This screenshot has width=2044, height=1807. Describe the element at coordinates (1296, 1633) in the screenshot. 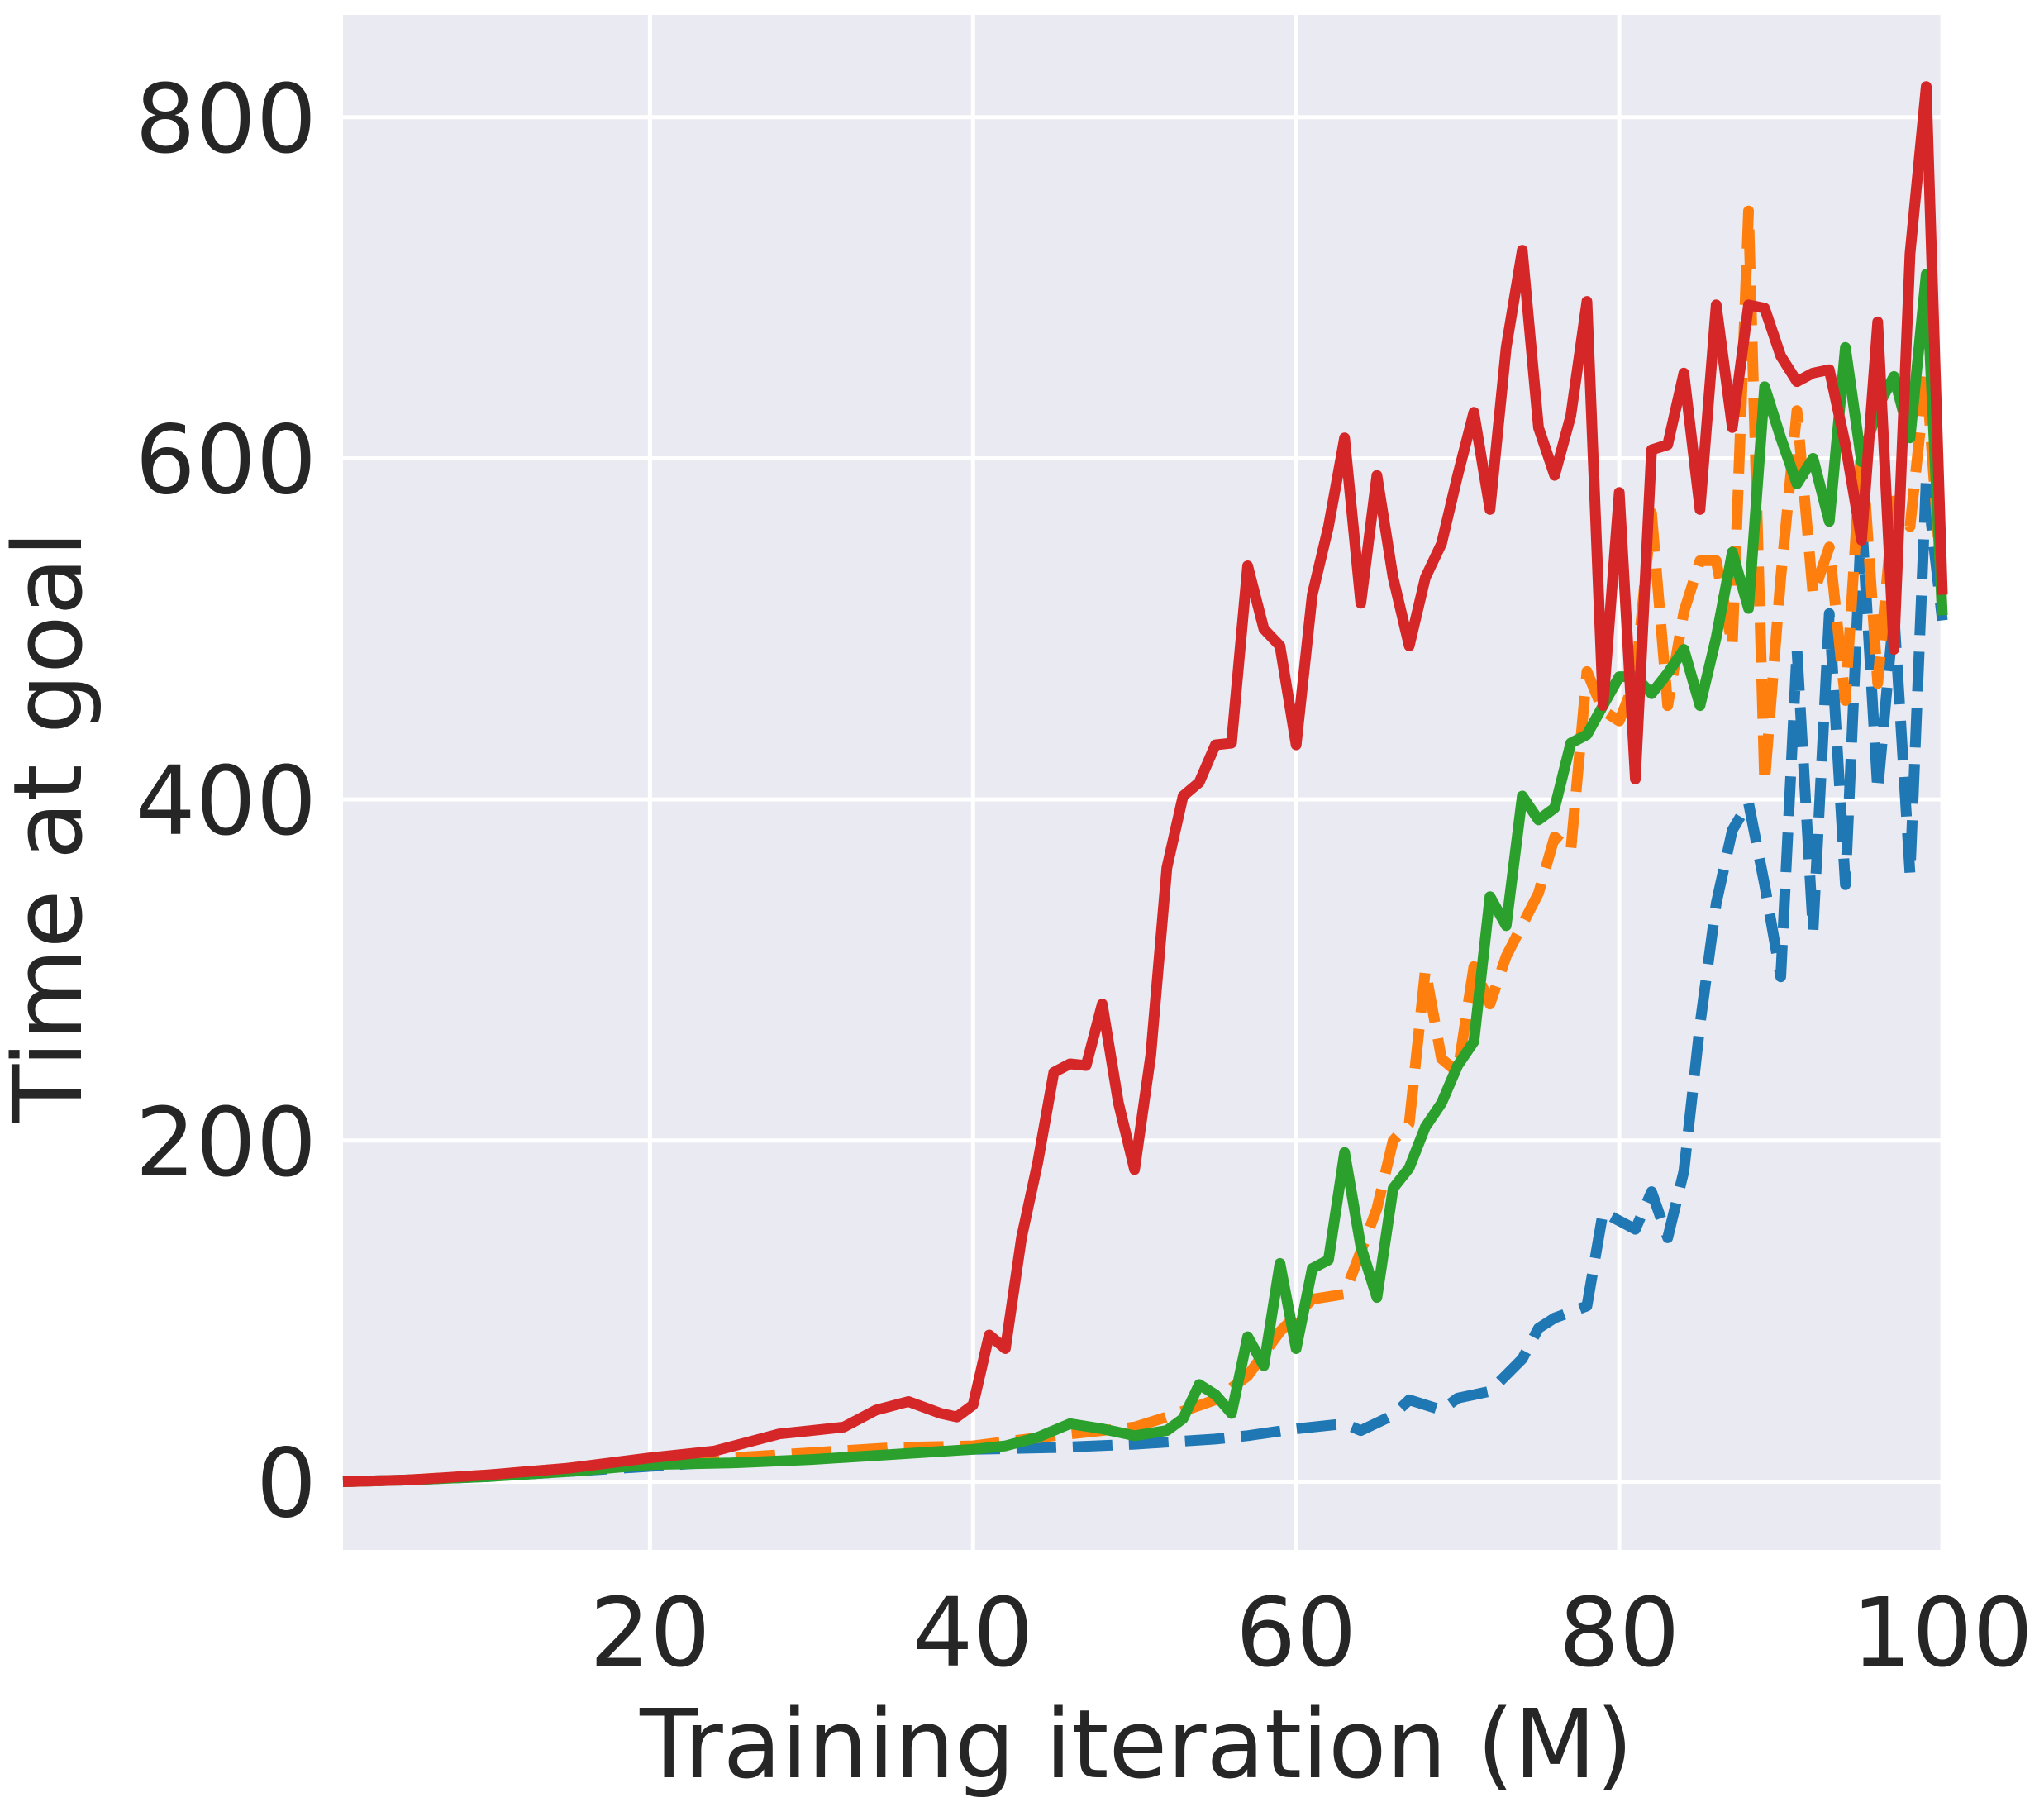

I see `x-tick-label: 60` at that location.